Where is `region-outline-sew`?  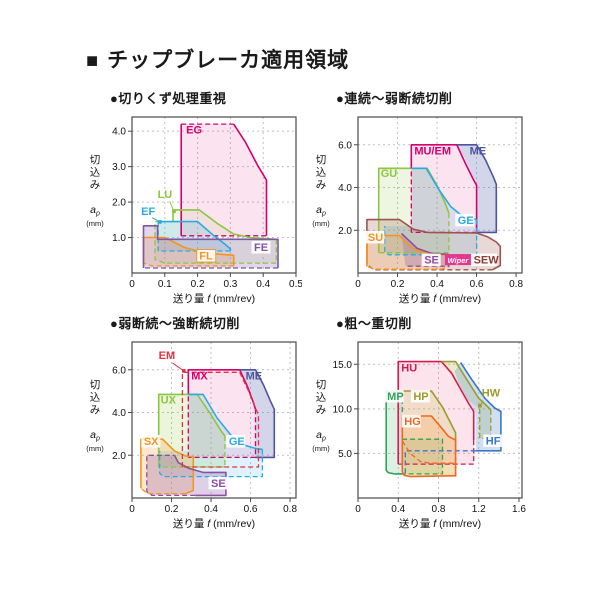
region-outline-sew is located at coordinates (434, 244).